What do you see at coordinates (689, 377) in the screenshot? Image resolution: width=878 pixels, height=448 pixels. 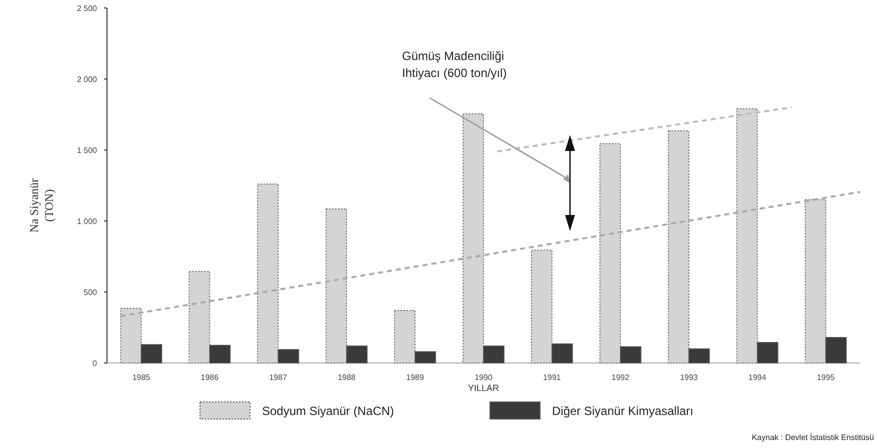 I see `x-tick-label: 1993` at bounding box center [689, 377].